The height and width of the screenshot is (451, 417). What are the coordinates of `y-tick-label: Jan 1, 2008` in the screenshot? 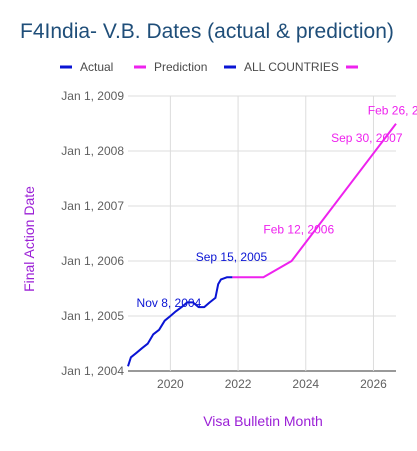 It's located at (92, 151).